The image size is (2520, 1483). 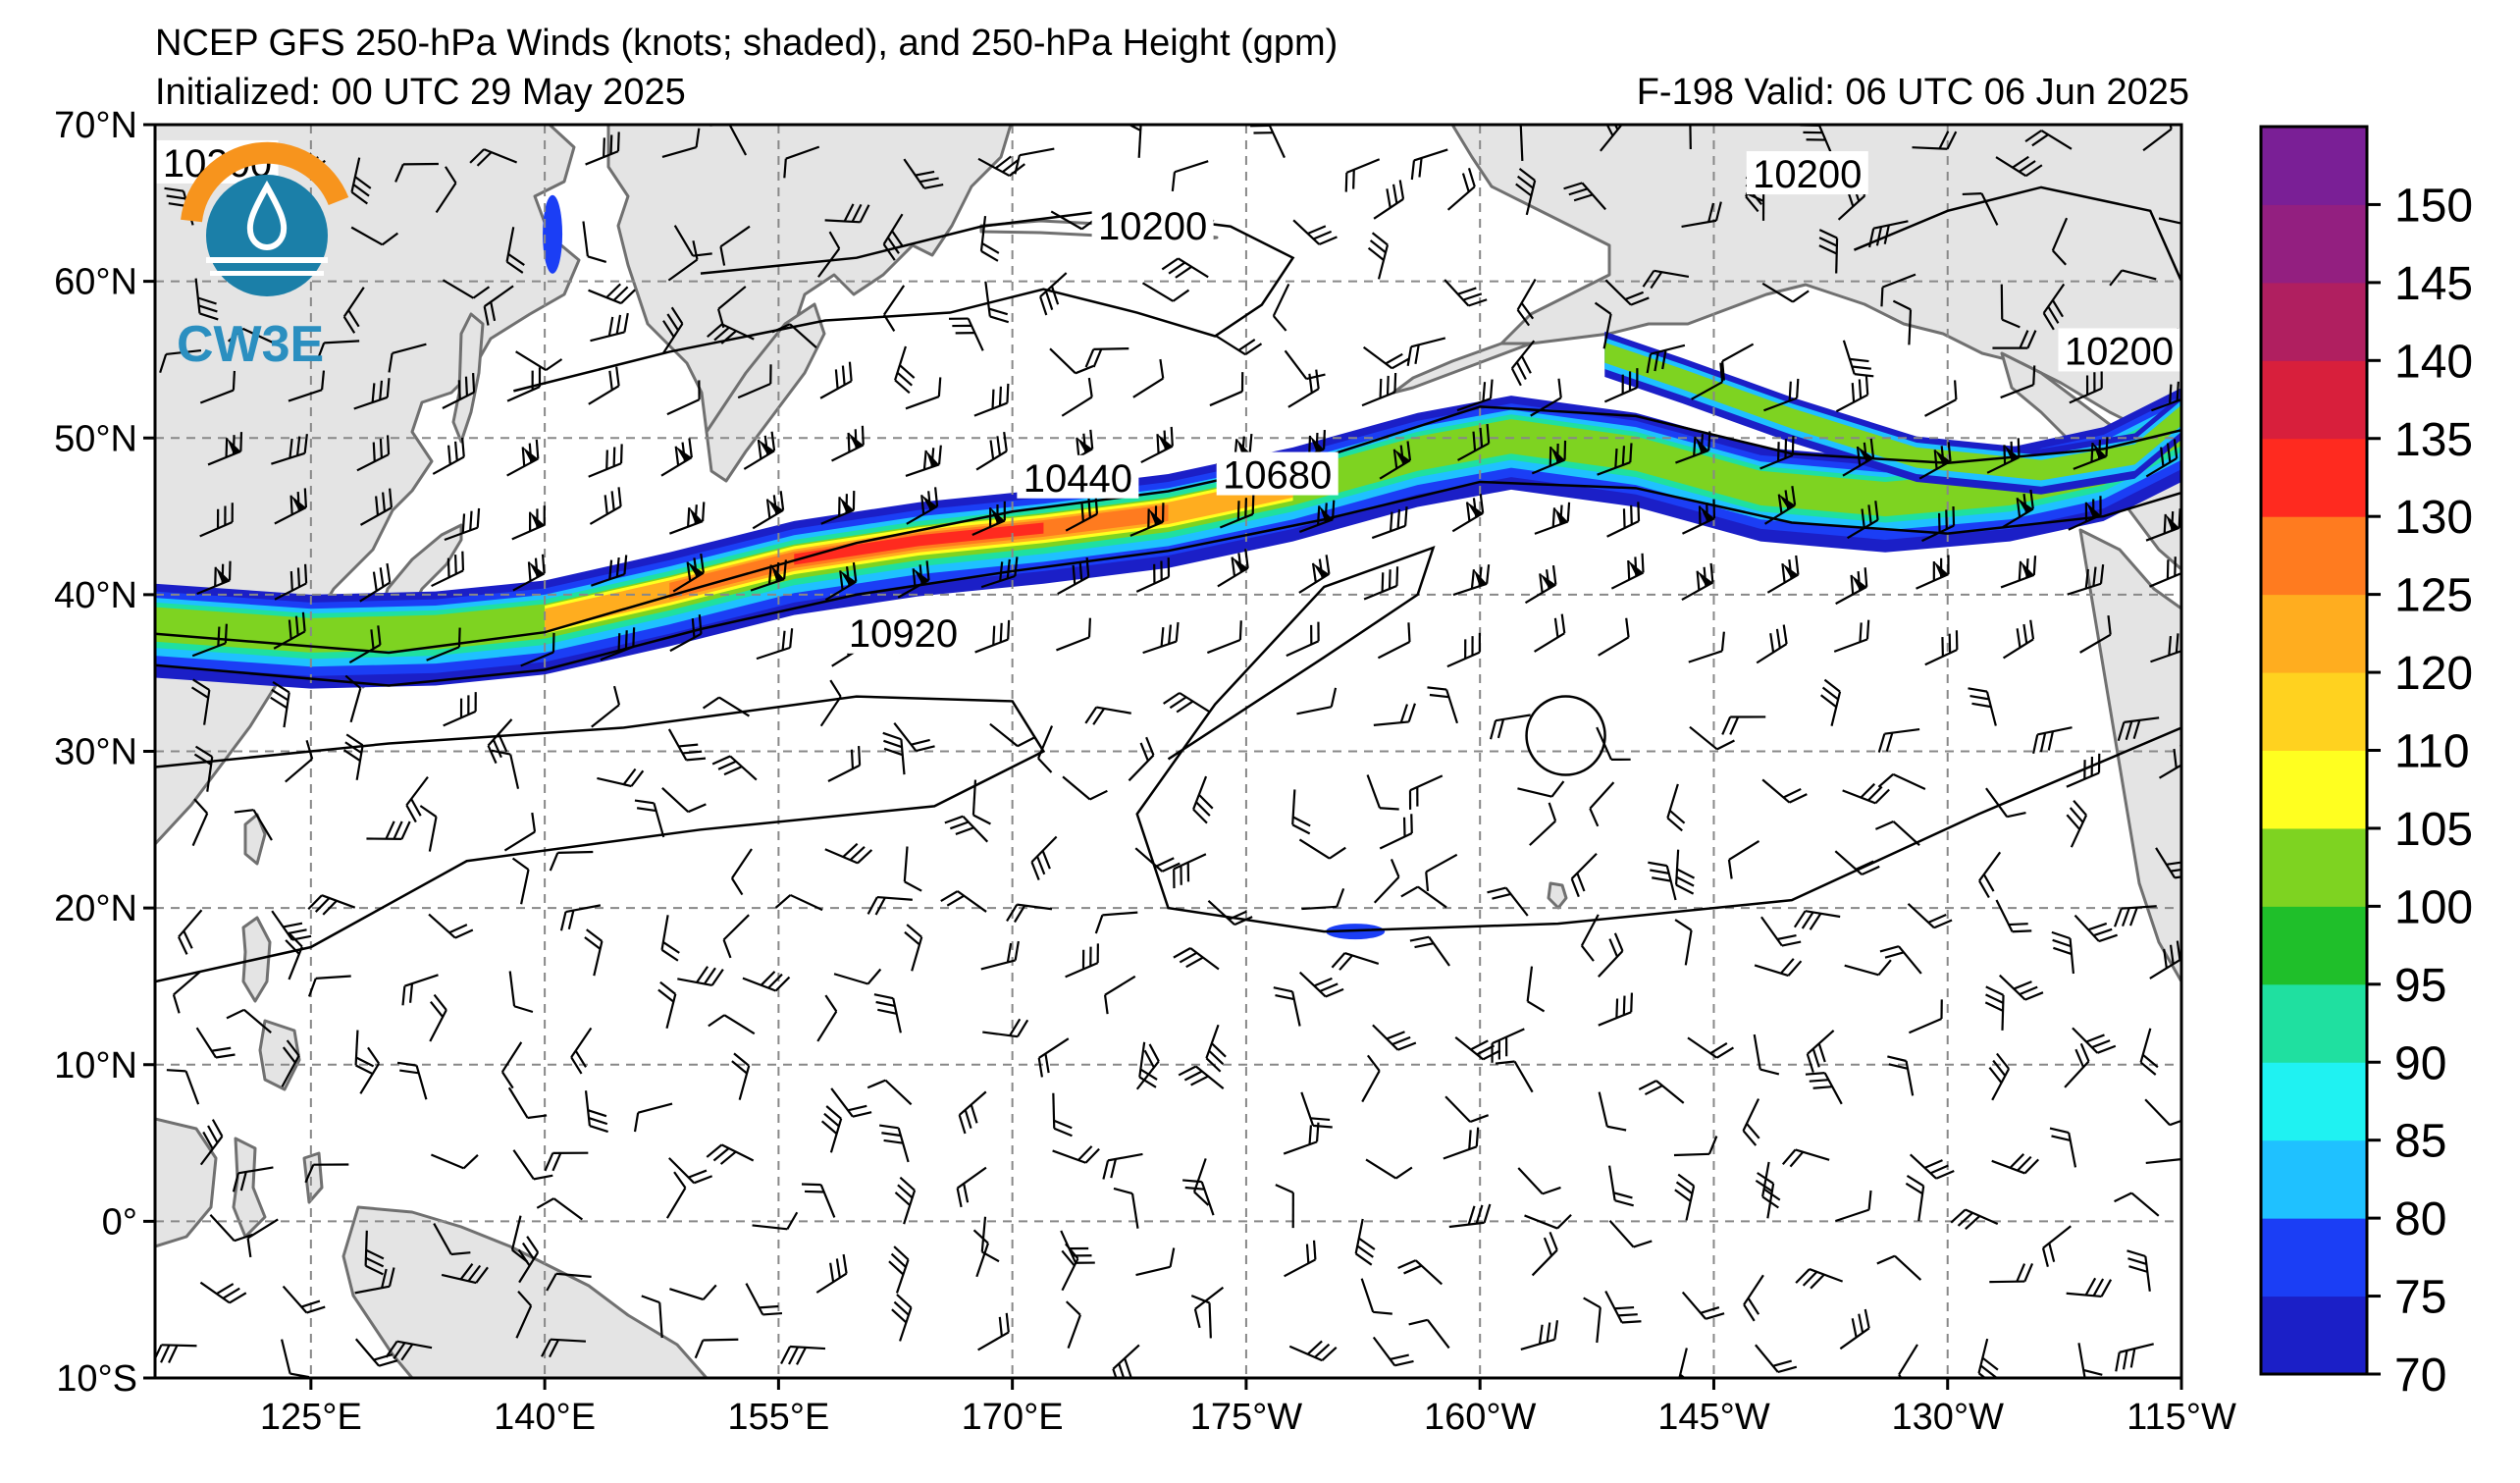 What do you see at coordinates (1078, 479) in the screenshot?
I see `contour-label-text: 10440` at bounding box center [1078, 479].